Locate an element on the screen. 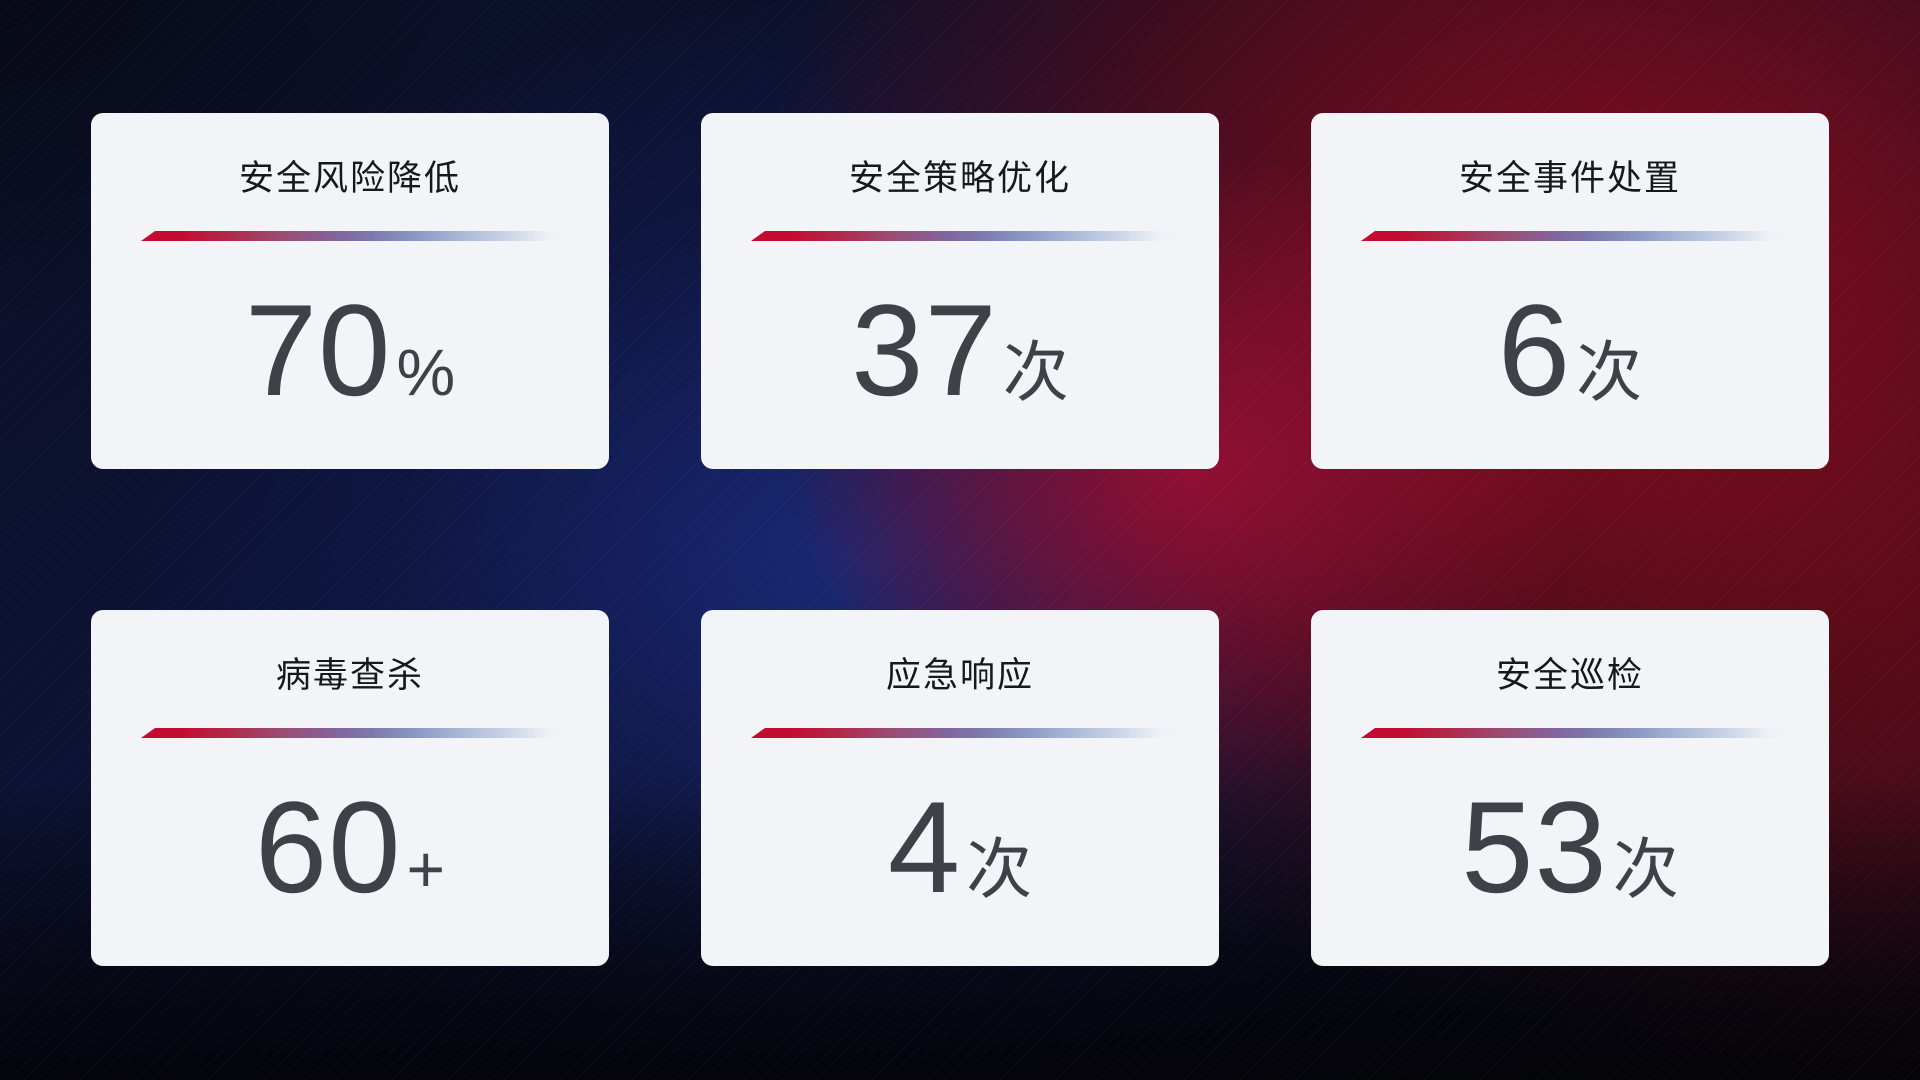 The image size is (1920, 1080). stat-card-virus-scan: 病毒查杀 60 + is located at coordinates (350, 788).